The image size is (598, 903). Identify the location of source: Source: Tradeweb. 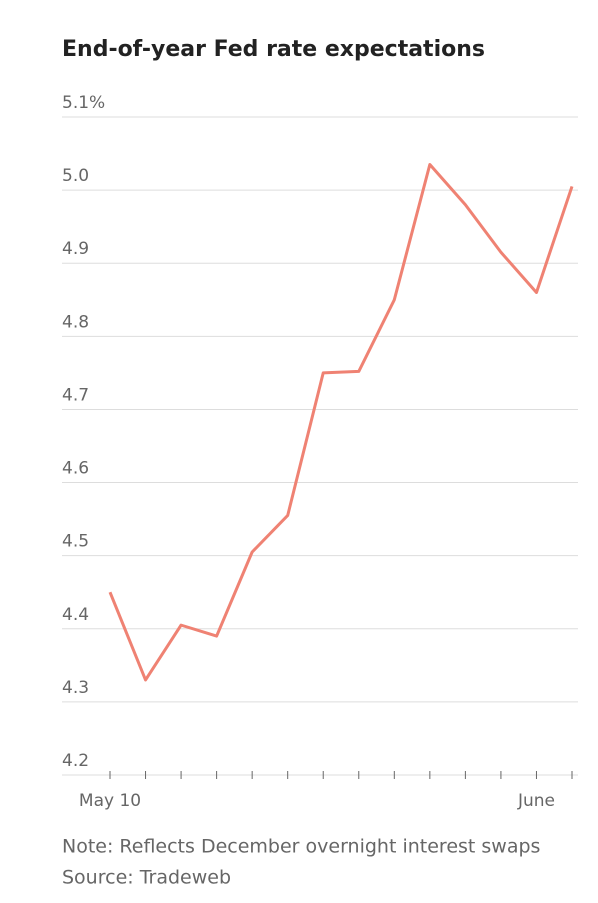
(146, 878).